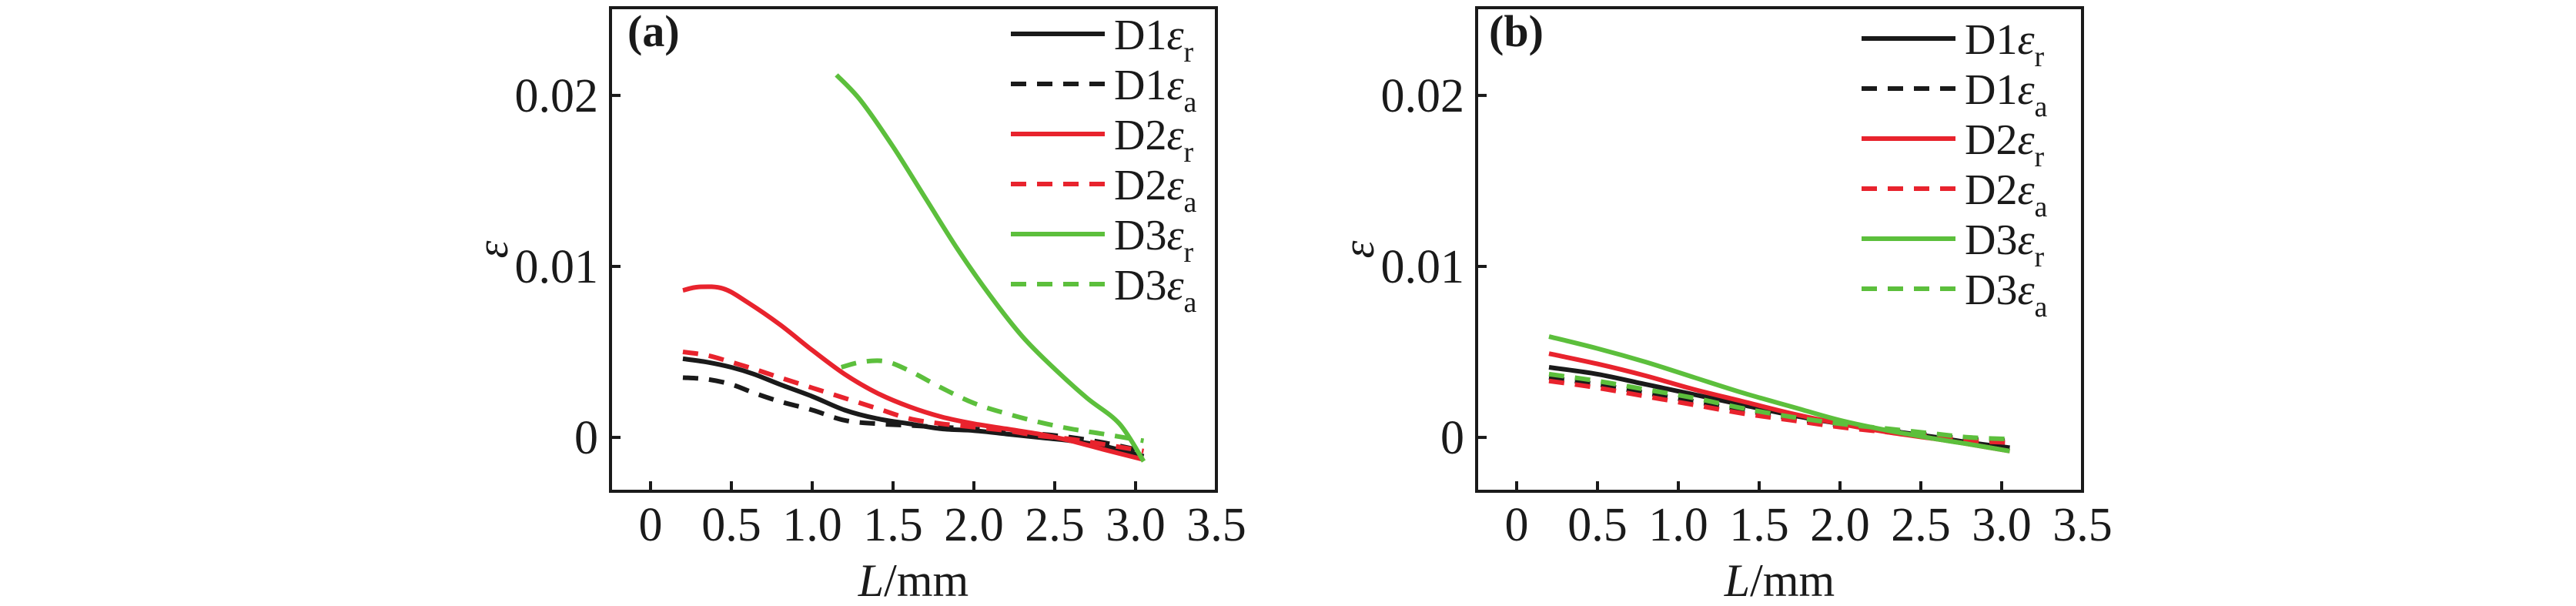  Describe the element at coordinates (1517, 31) in the screenshot. I see `panel-tag-b: (b)` at that location.